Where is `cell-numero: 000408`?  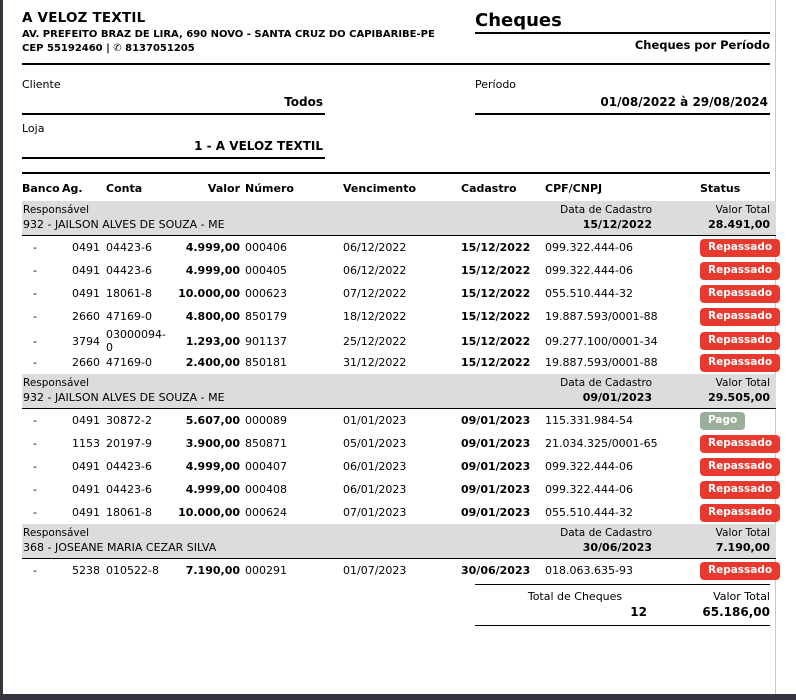 cell-numero: 000408 is located at coordinates (266, 489).